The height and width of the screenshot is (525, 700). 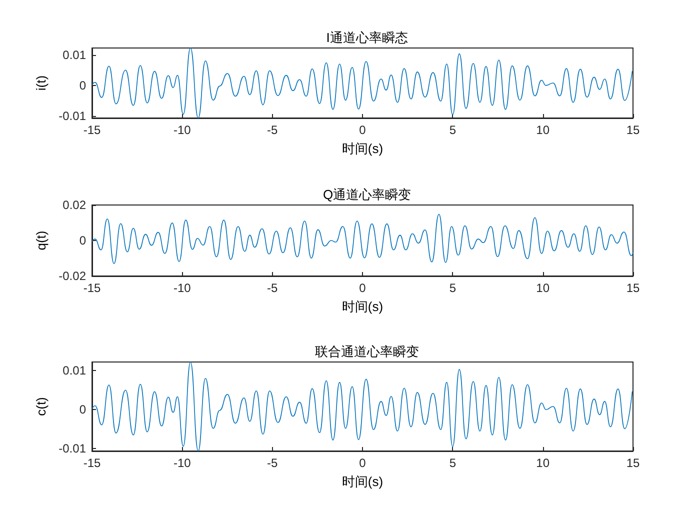 I want to click on chart-title: Q通道心率瞬变, so click(x=367, y=194).